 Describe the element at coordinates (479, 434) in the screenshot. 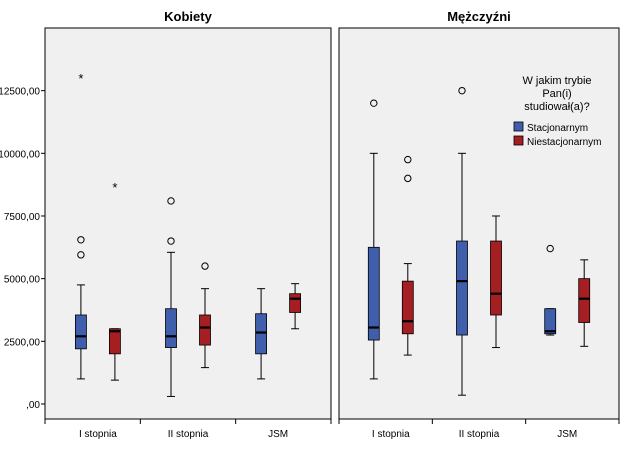

I see `x-tick-label-mezczyzni-ii-stopnia: II stopnia` at that location.